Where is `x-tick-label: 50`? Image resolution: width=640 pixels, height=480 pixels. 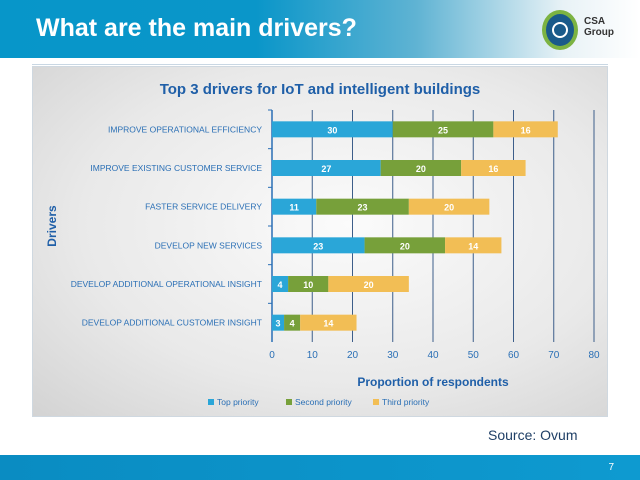 x-tick-label: 50 is located at coordinates (474, 355).